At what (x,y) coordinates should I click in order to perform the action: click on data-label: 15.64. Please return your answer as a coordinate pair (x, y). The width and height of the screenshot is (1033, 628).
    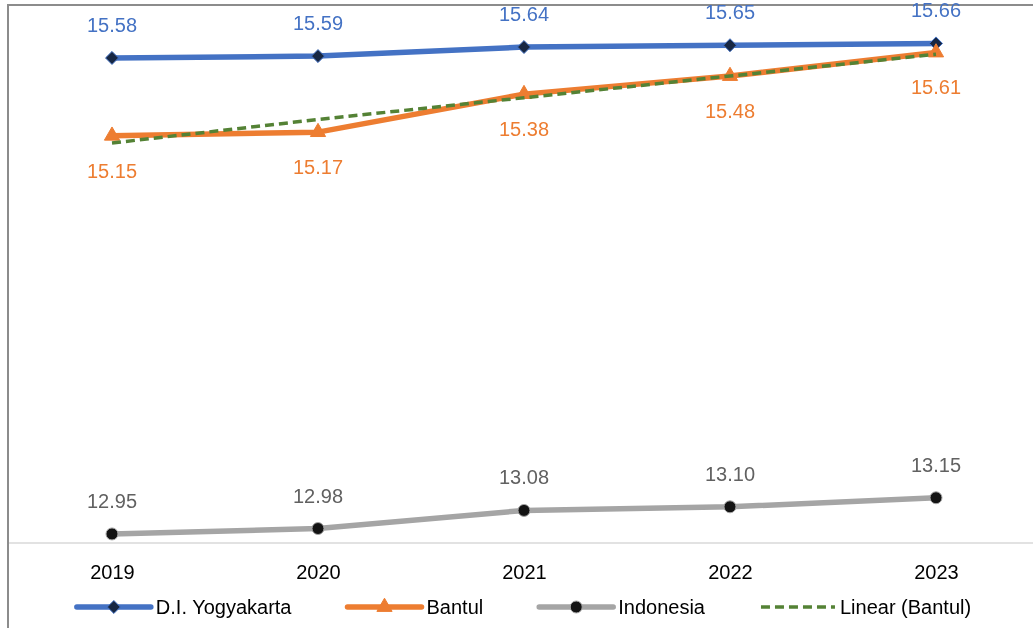
    Looking at the image, I should click on (524, 14).